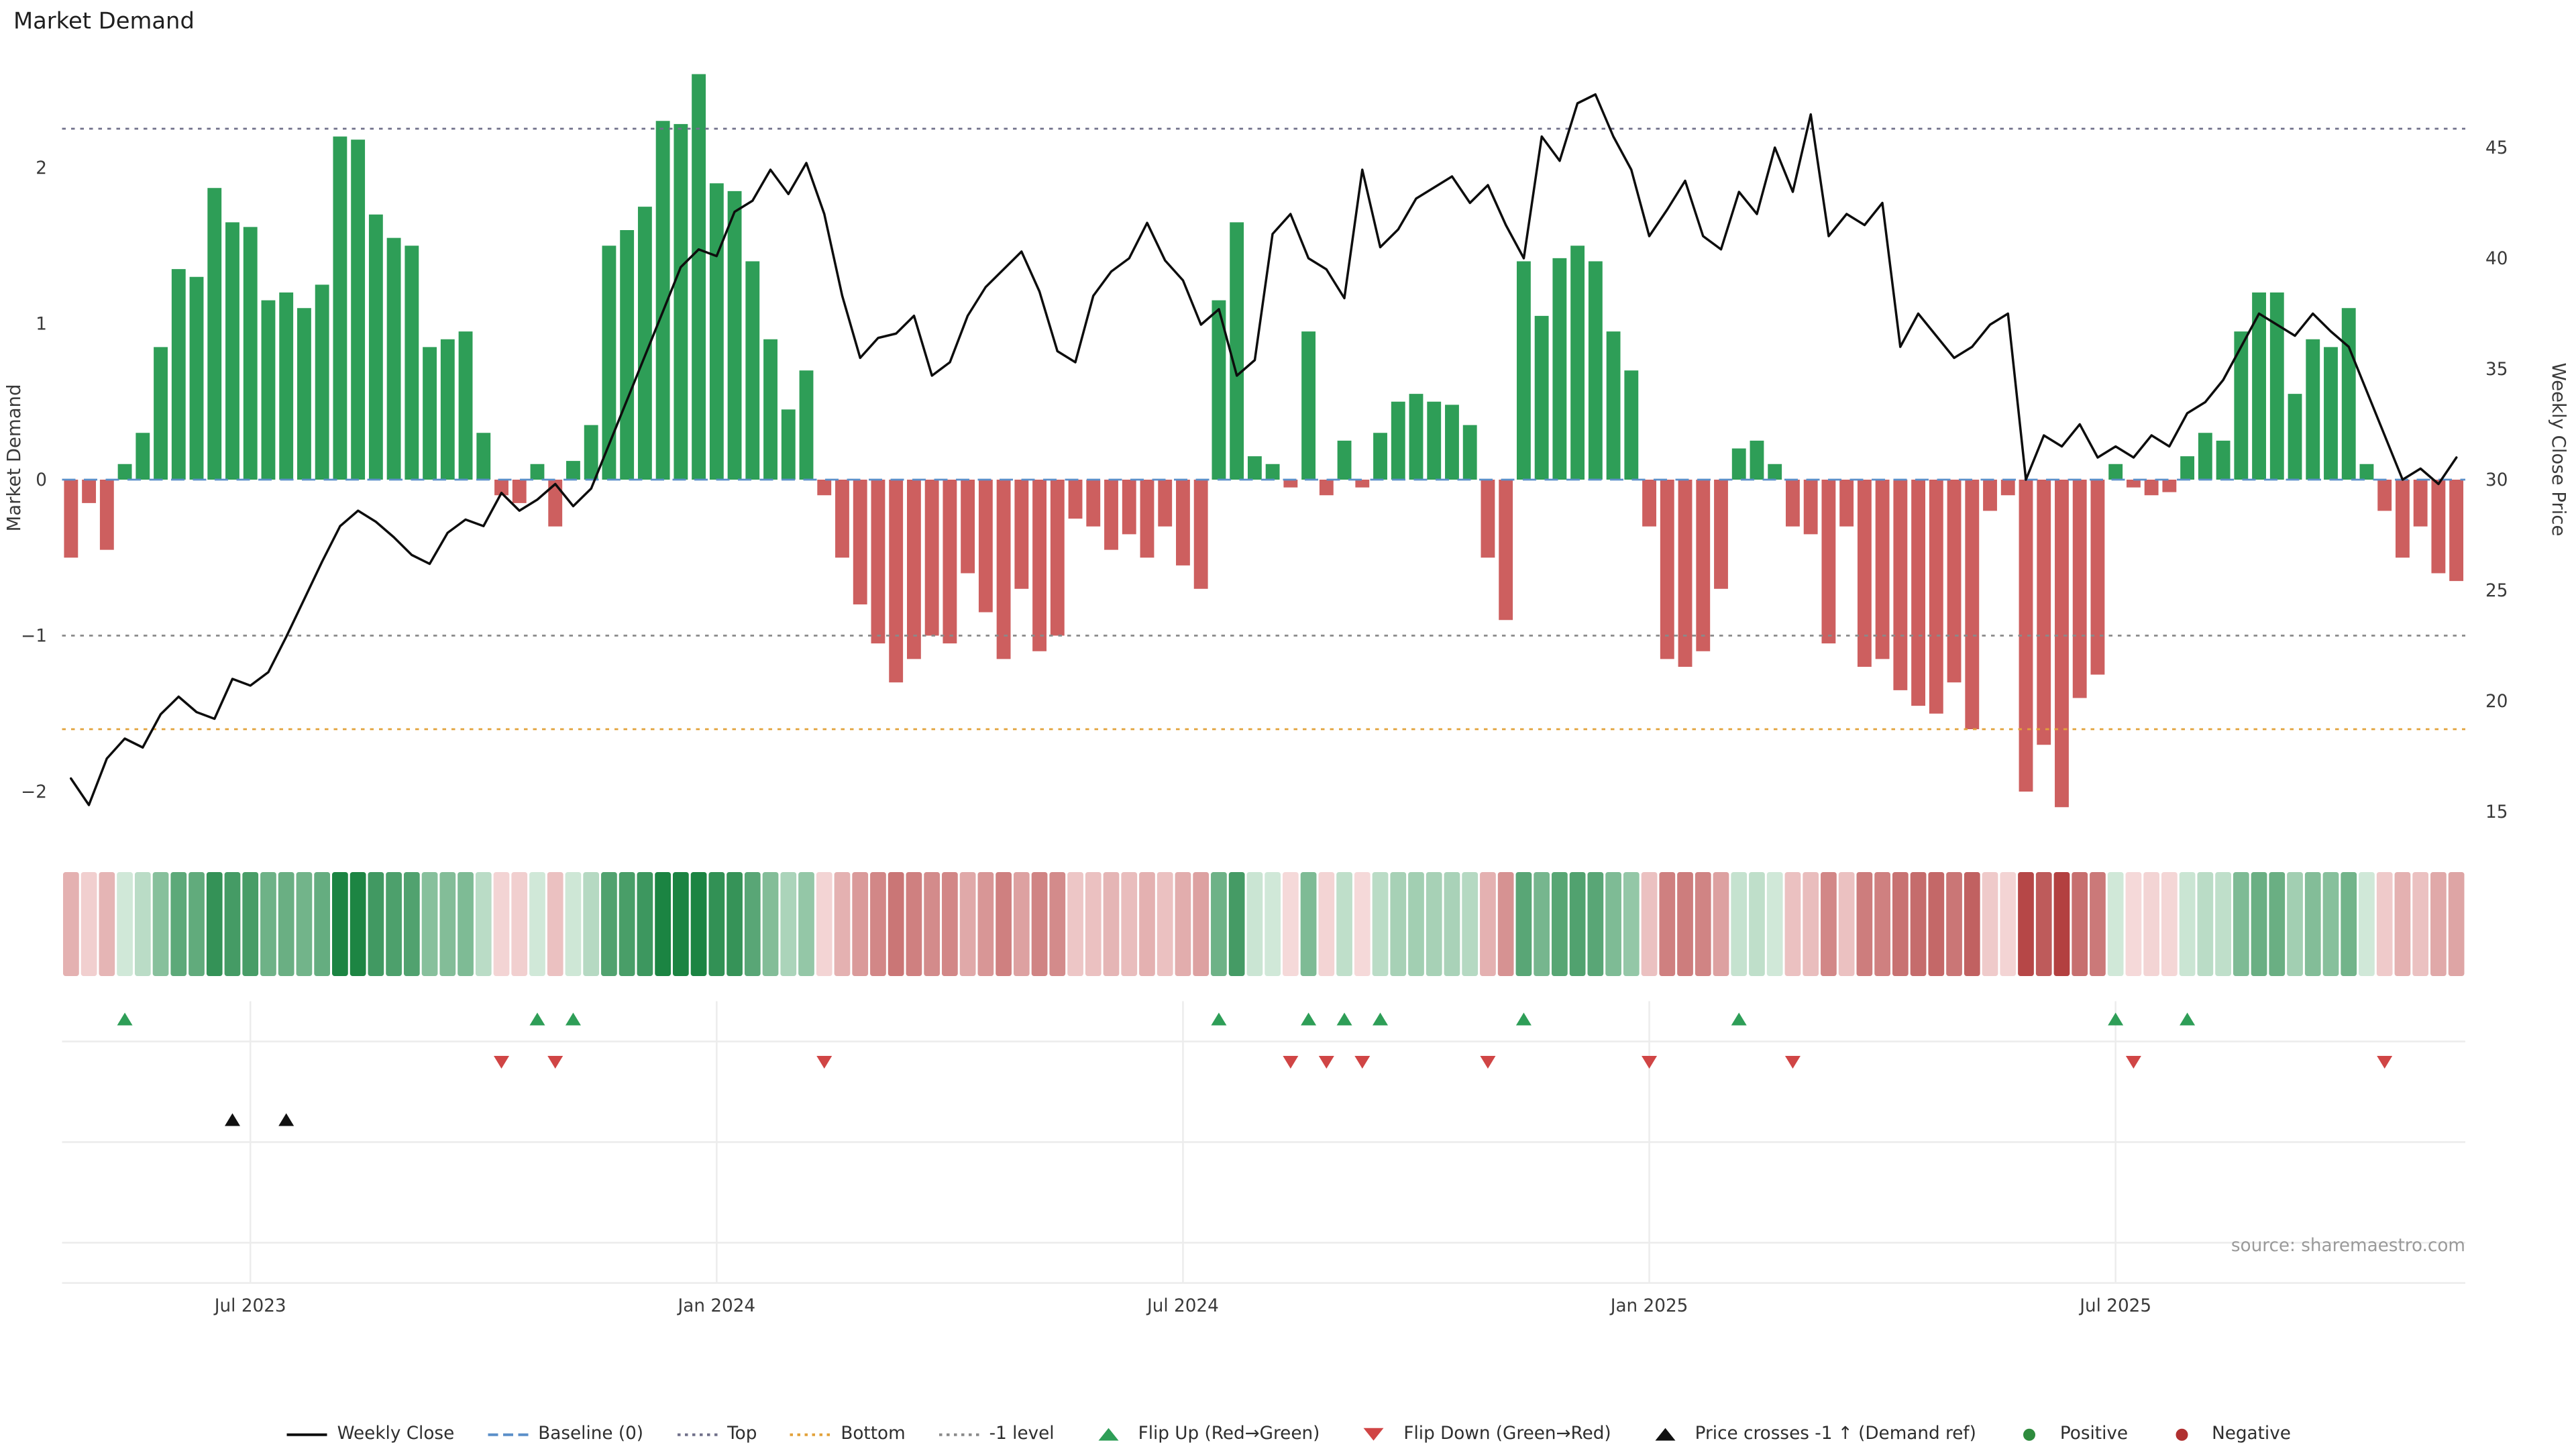  What do you see at coordinates (2348, 1246) in the screenshot?
I see `source-credit: source: sharemaestro.com` at bounding box center [2348, 1246].